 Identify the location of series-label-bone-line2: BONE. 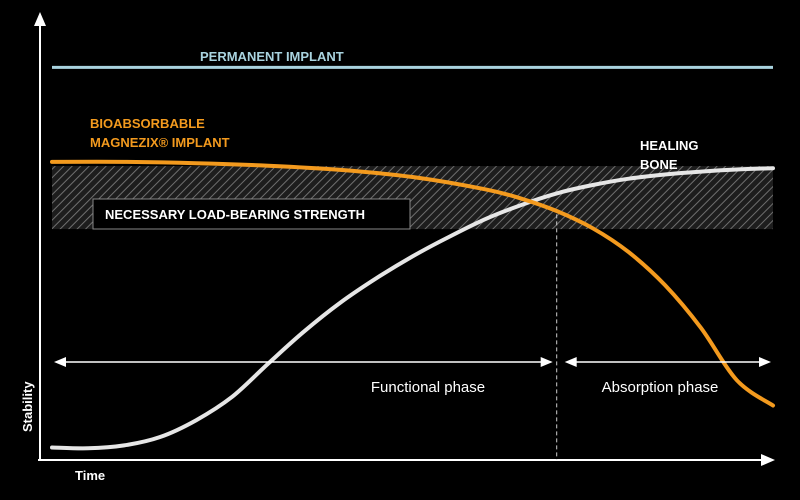
(659, 164).